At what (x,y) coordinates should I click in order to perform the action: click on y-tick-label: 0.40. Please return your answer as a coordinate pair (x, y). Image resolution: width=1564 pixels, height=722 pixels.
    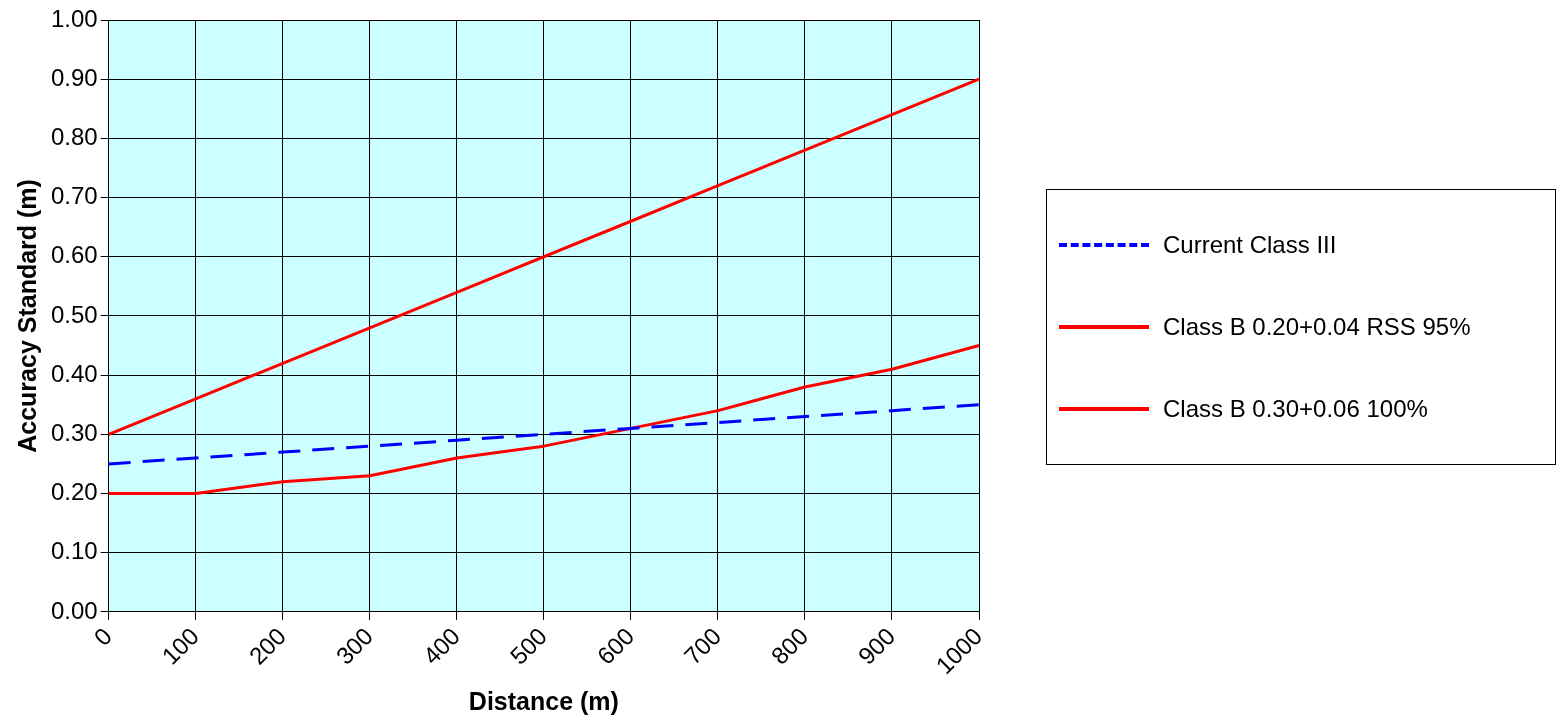
    Looking at the image, I should click on (74, 373).